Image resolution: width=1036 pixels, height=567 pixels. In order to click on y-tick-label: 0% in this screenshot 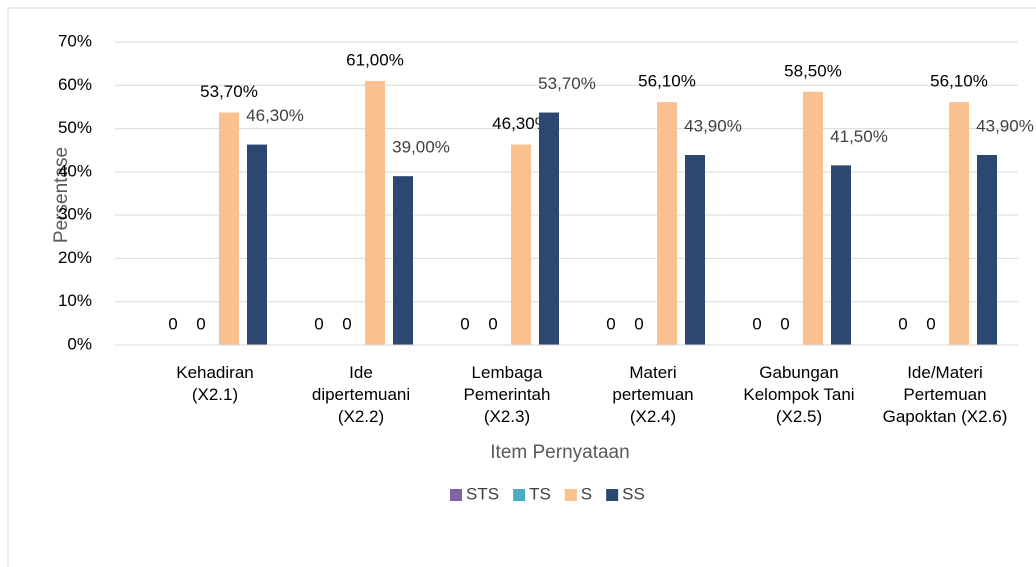, I will do `click(79, 343)`.